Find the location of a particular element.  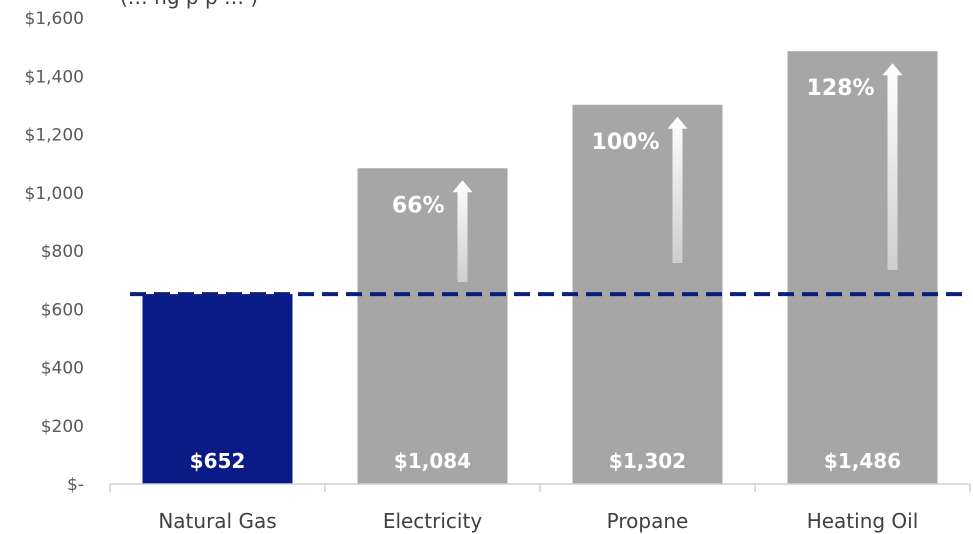

y-tick-label: $400 is located at coordinates (62, 369).